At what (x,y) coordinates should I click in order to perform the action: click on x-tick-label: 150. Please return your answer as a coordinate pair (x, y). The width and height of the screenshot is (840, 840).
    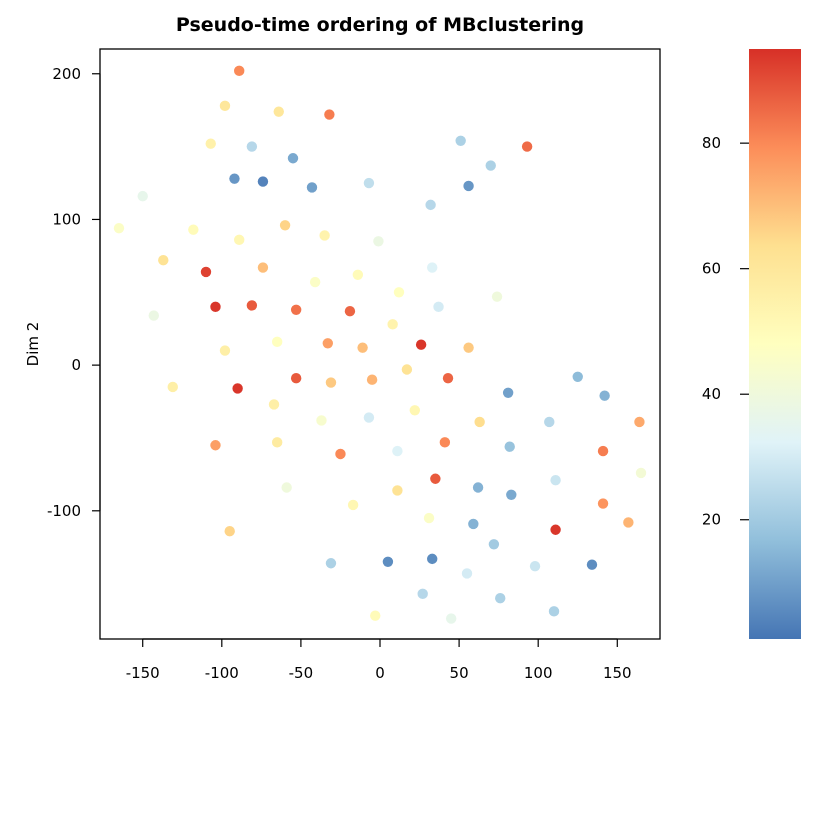
    Looking at the image, I should click on (617, 673).